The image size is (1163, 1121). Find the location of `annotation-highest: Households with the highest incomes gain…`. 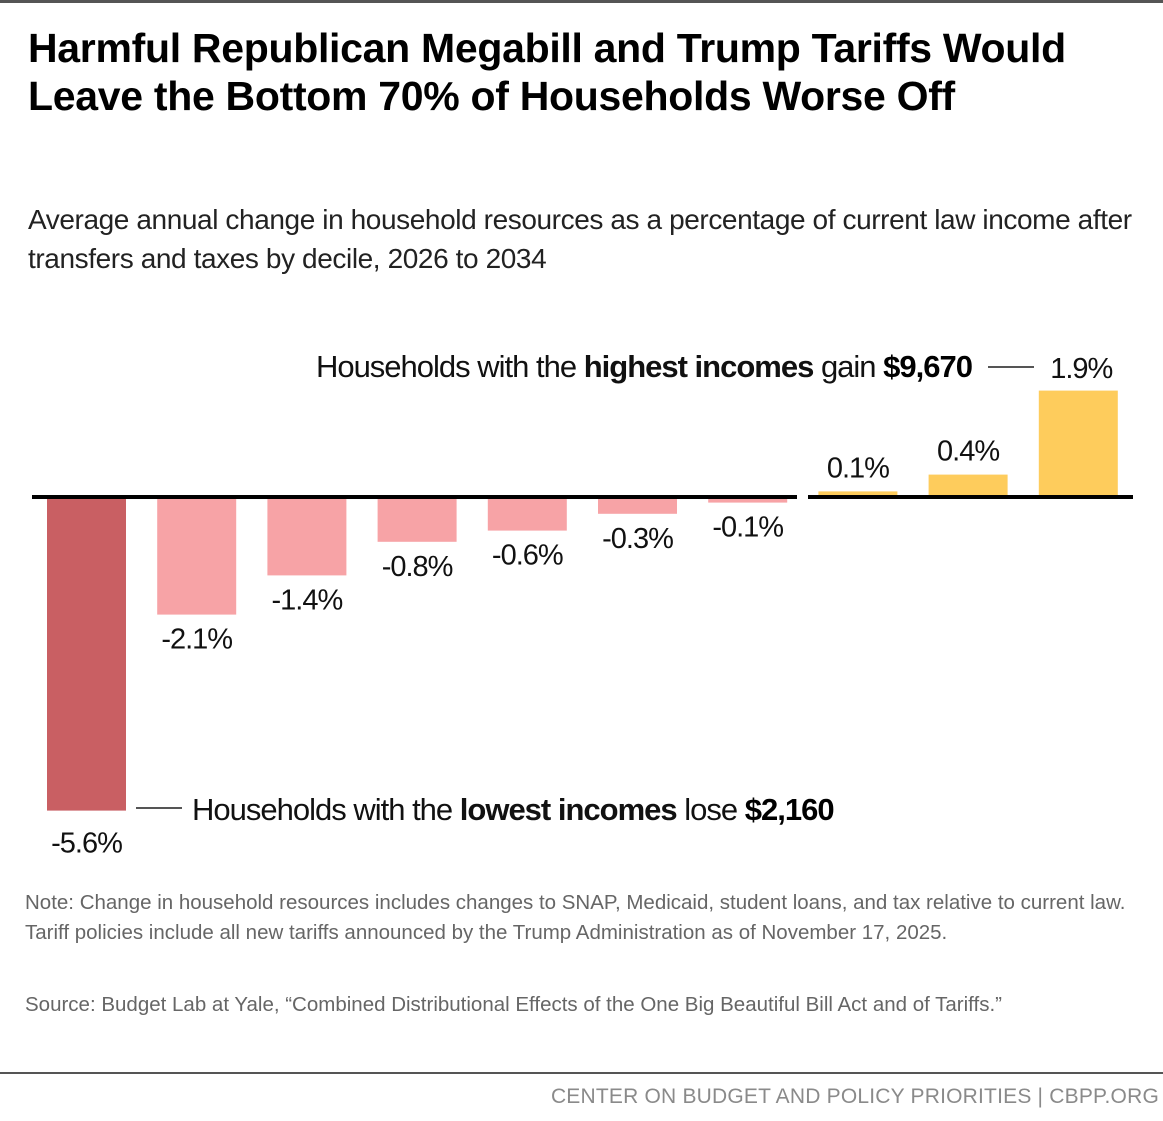

annotation-highest: Households with the highest incomes gain… is located at coordinates (644, 366).